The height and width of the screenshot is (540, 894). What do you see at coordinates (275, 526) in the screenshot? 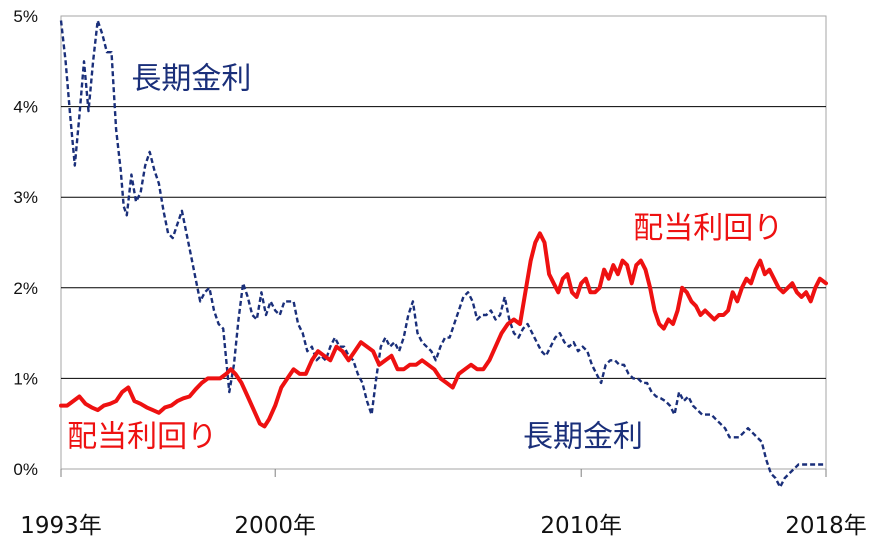
I see `x-tick-label: 2000年` at bounding box center [275, 526].